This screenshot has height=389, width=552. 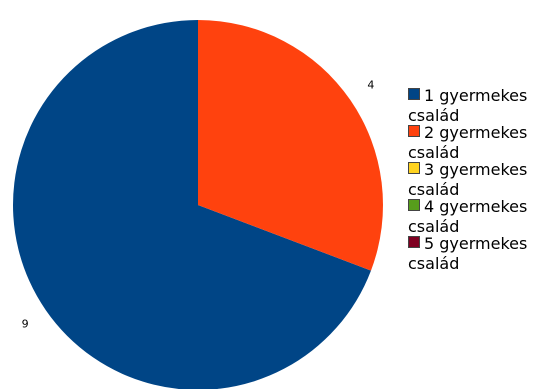 I want to click on value-label: 9, so click(x=25, y=323).